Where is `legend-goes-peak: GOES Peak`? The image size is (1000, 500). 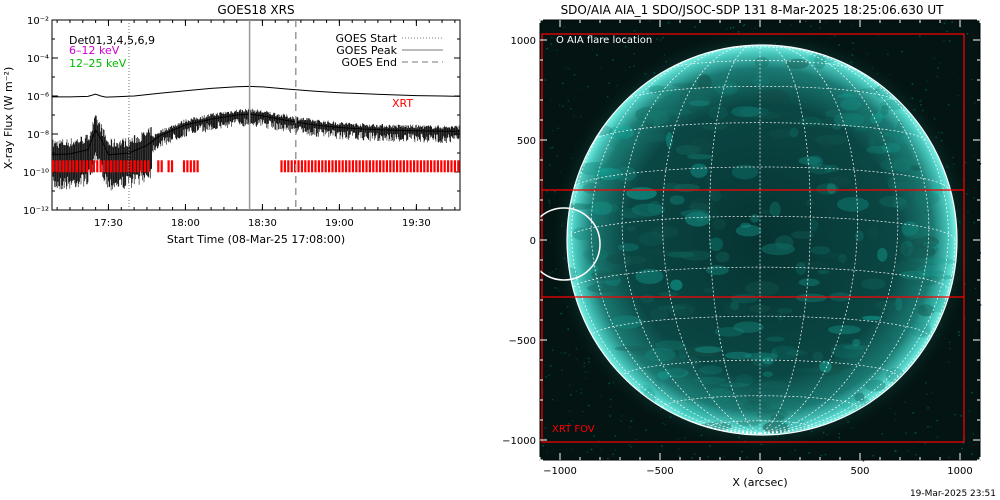
legend-goes-peak: GOES Peak is located at coordinates (366, 50).